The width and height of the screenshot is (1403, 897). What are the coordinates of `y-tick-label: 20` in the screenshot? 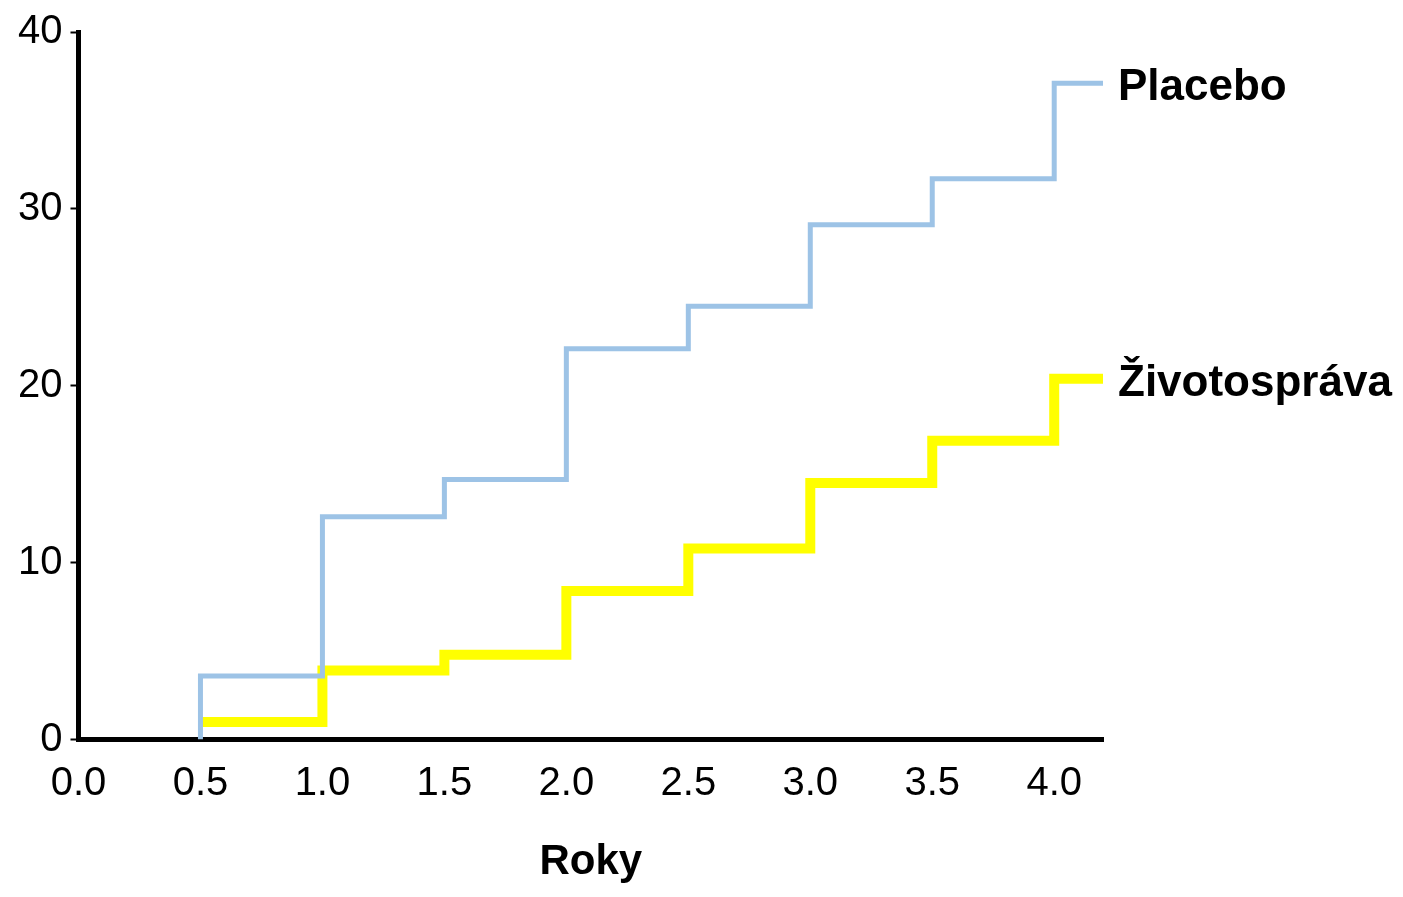 It's located at (40, 382).